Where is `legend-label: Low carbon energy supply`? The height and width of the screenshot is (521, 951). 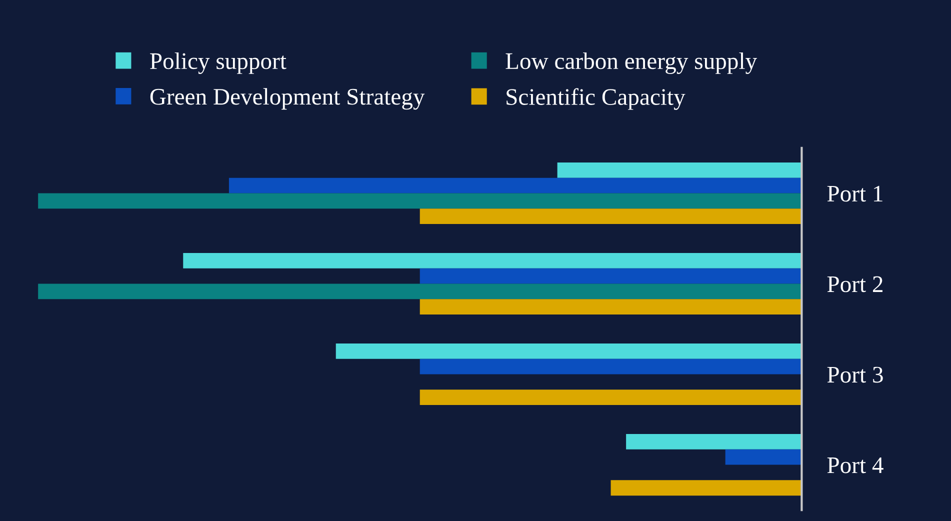 legend-label: Low carbon energy supply is located at coordinates (631, 63).